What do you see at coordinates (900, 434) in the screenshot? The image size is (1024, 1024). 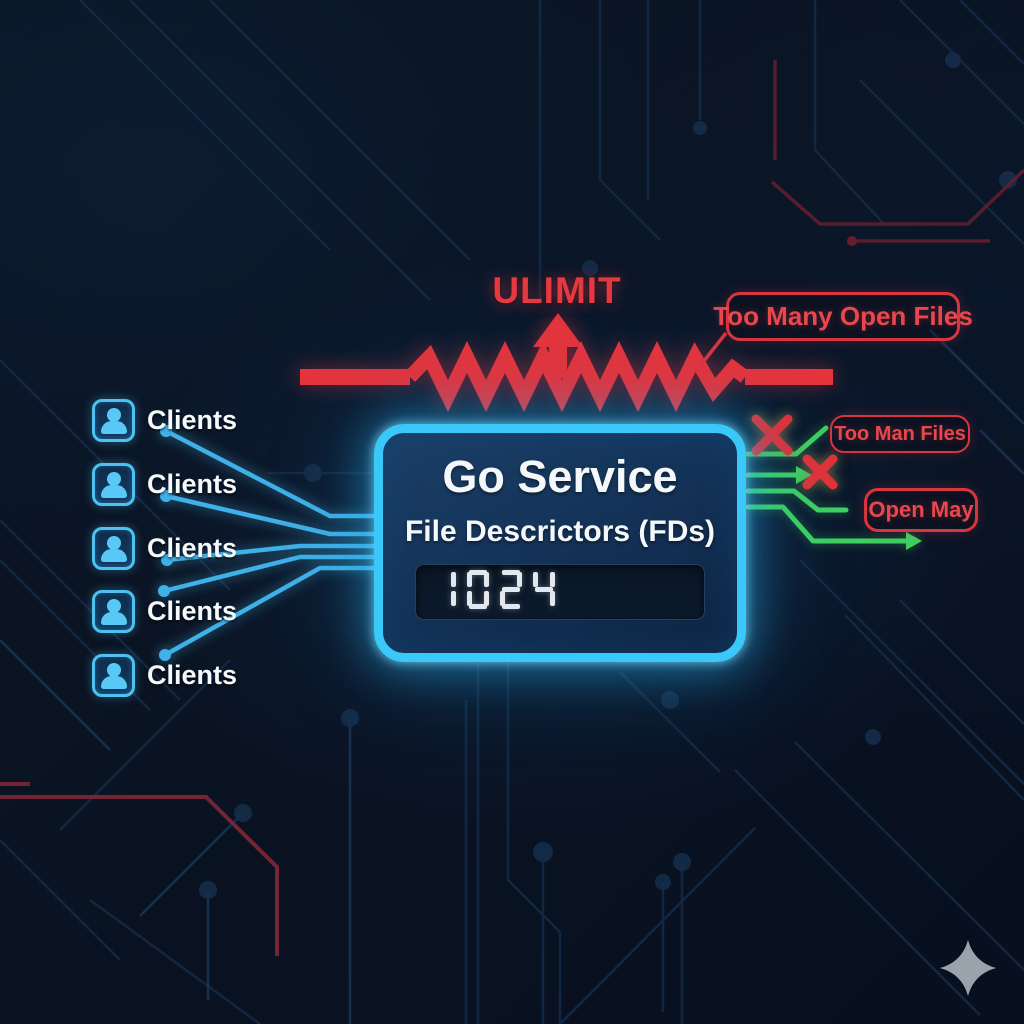 I see `rejected-files-badge: Too Man Files` at bounding box center [900, 434].